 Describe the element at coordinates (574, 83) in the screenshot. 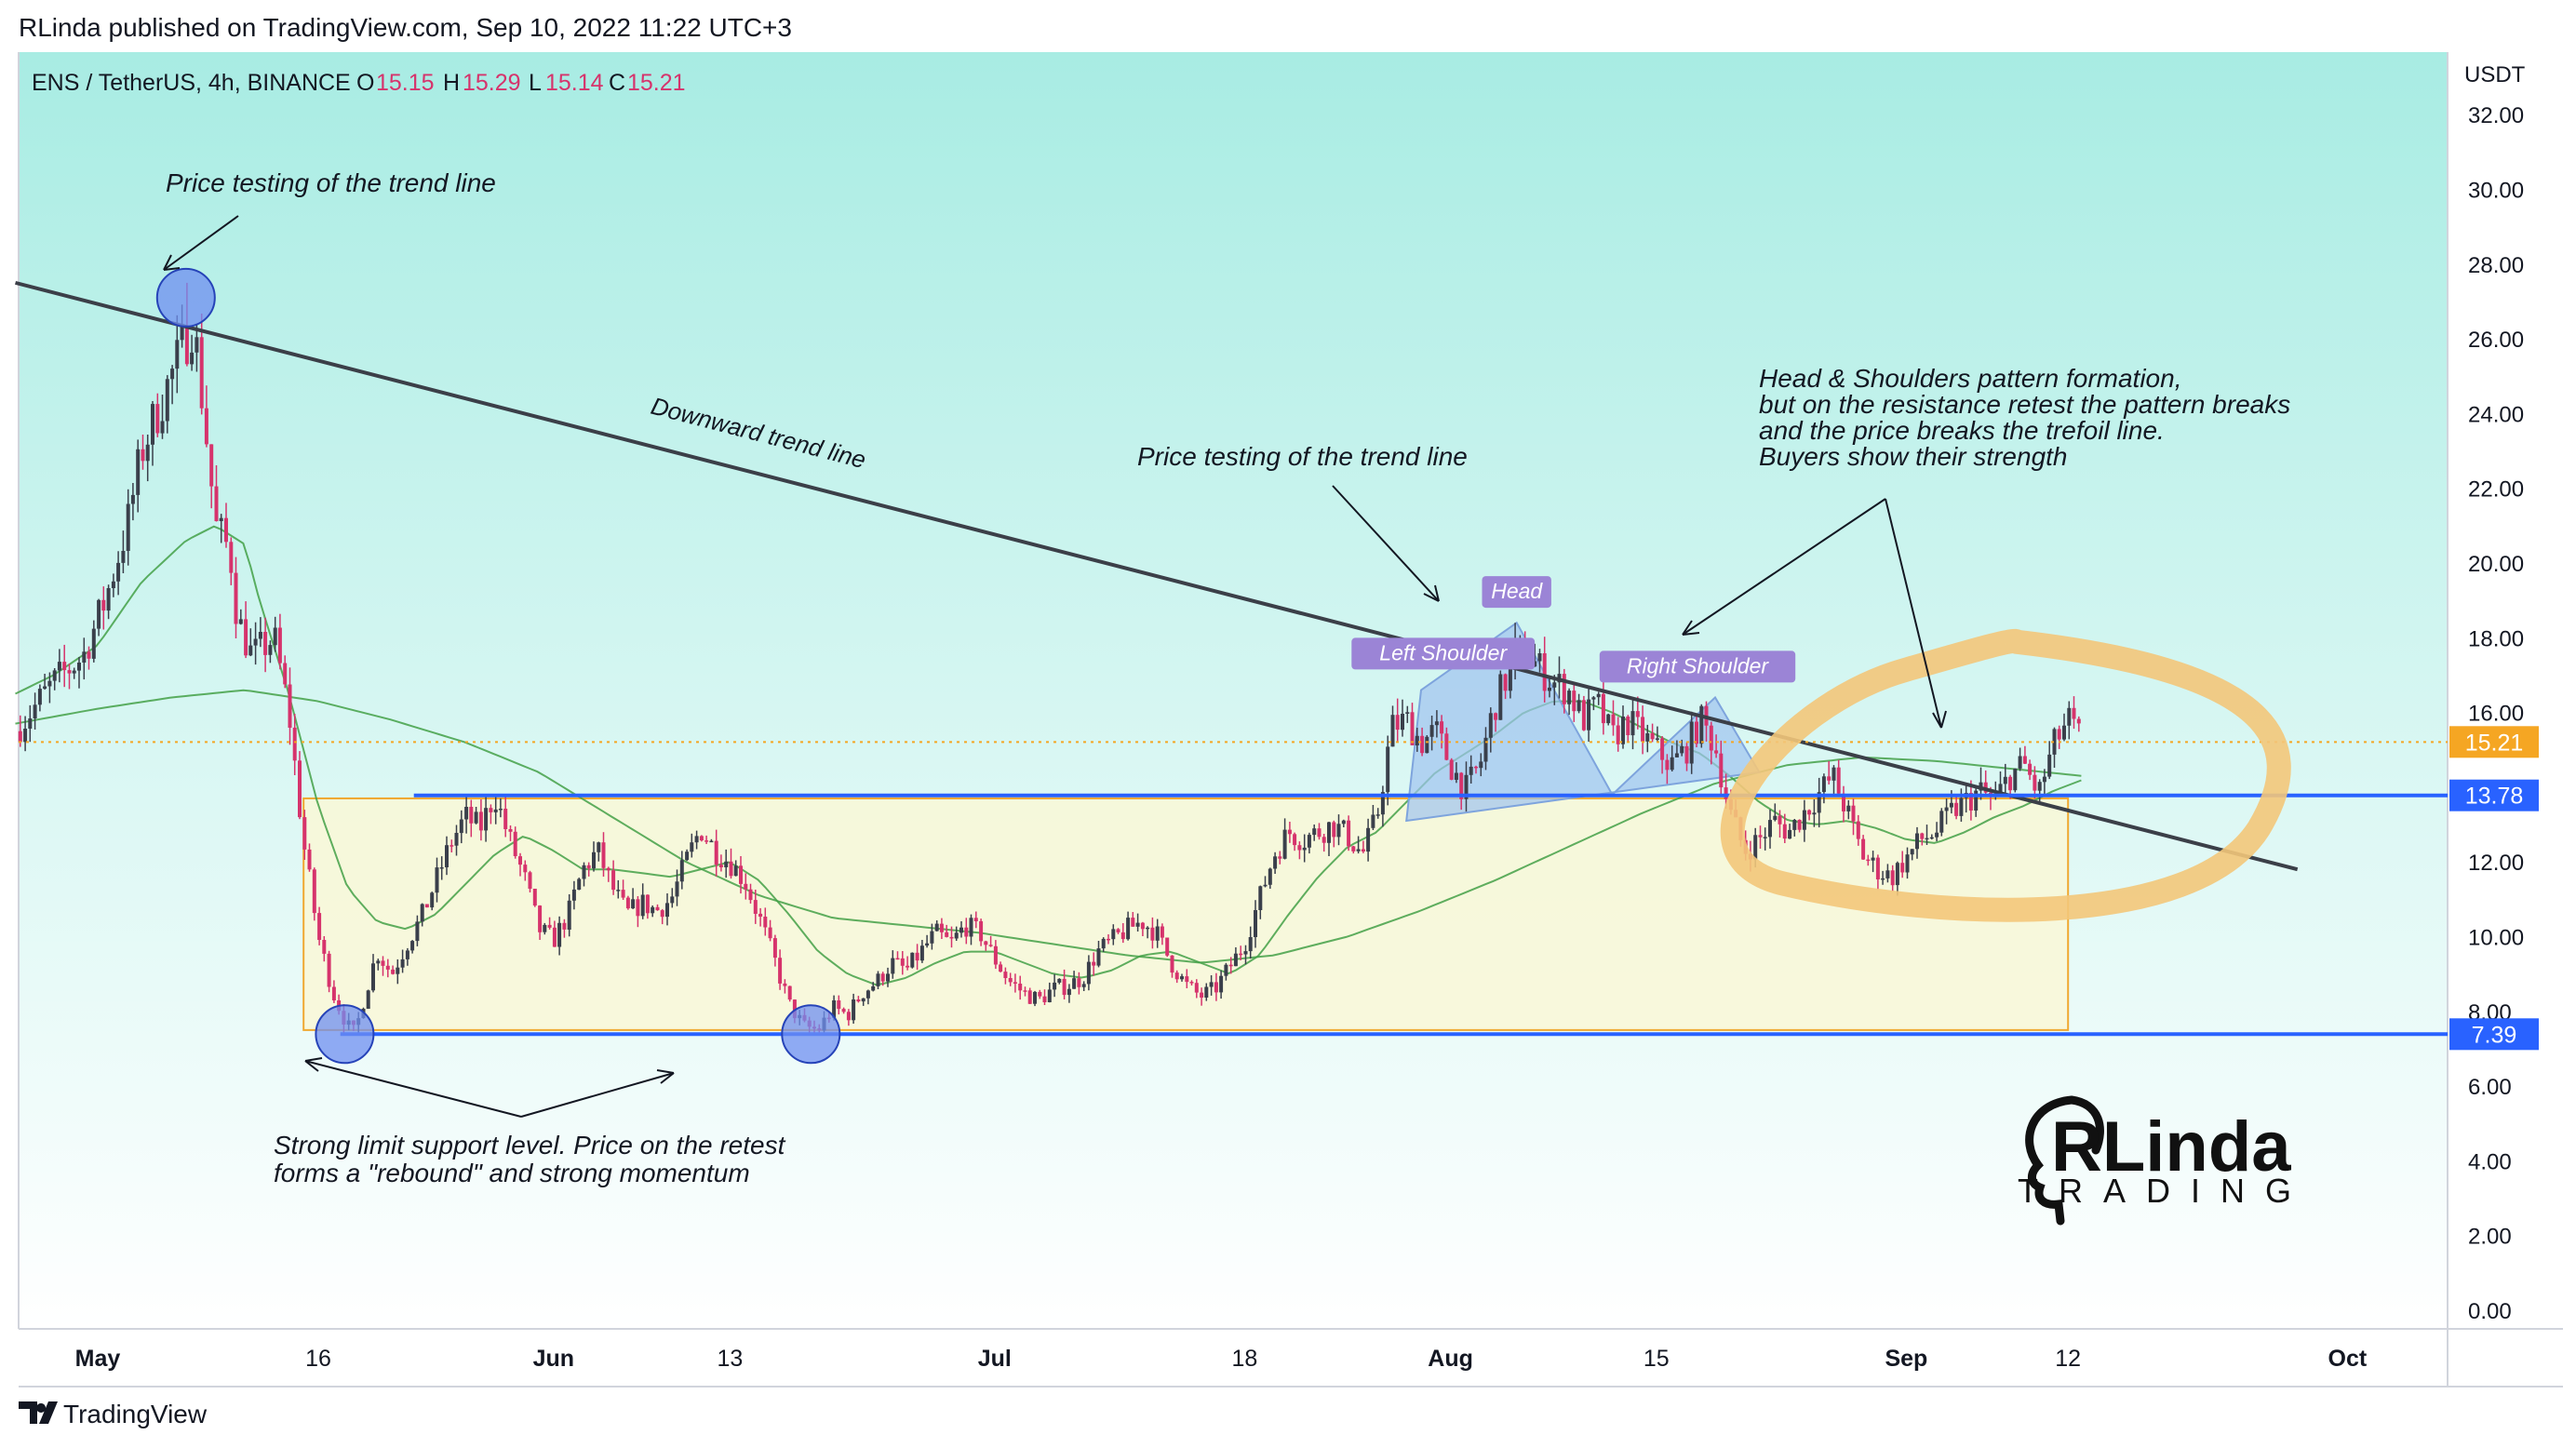

I see `ohlc-low-value: 15.14` at that location.